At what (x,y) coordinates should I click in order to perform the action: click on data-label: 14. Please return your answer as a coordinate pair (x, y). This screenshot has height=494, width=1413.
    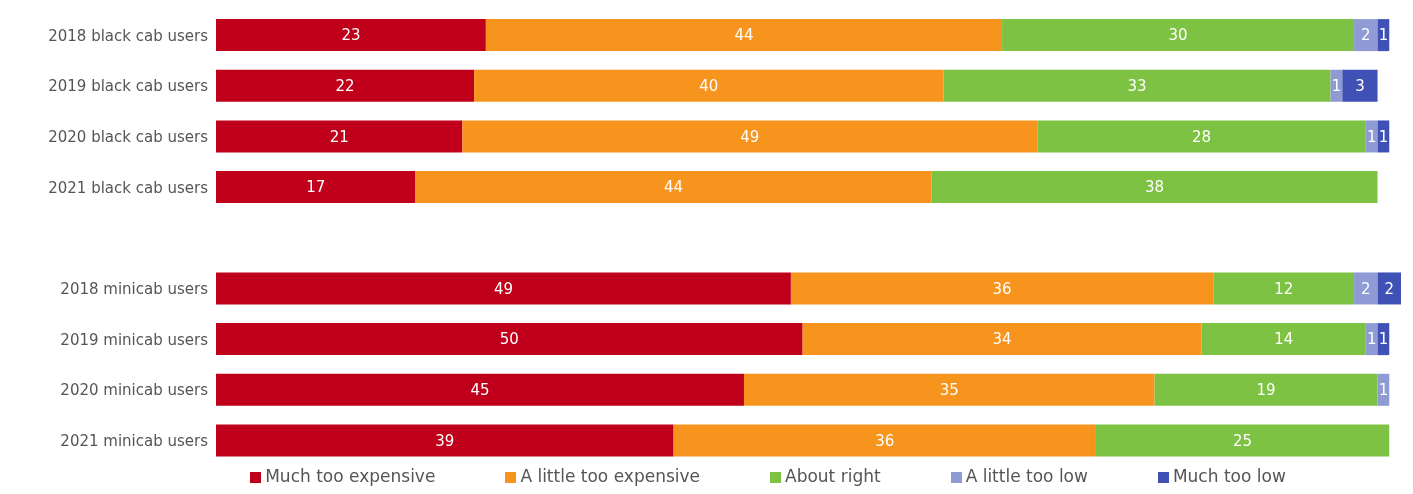
    Looking at the image, I should click on (1284, 339).